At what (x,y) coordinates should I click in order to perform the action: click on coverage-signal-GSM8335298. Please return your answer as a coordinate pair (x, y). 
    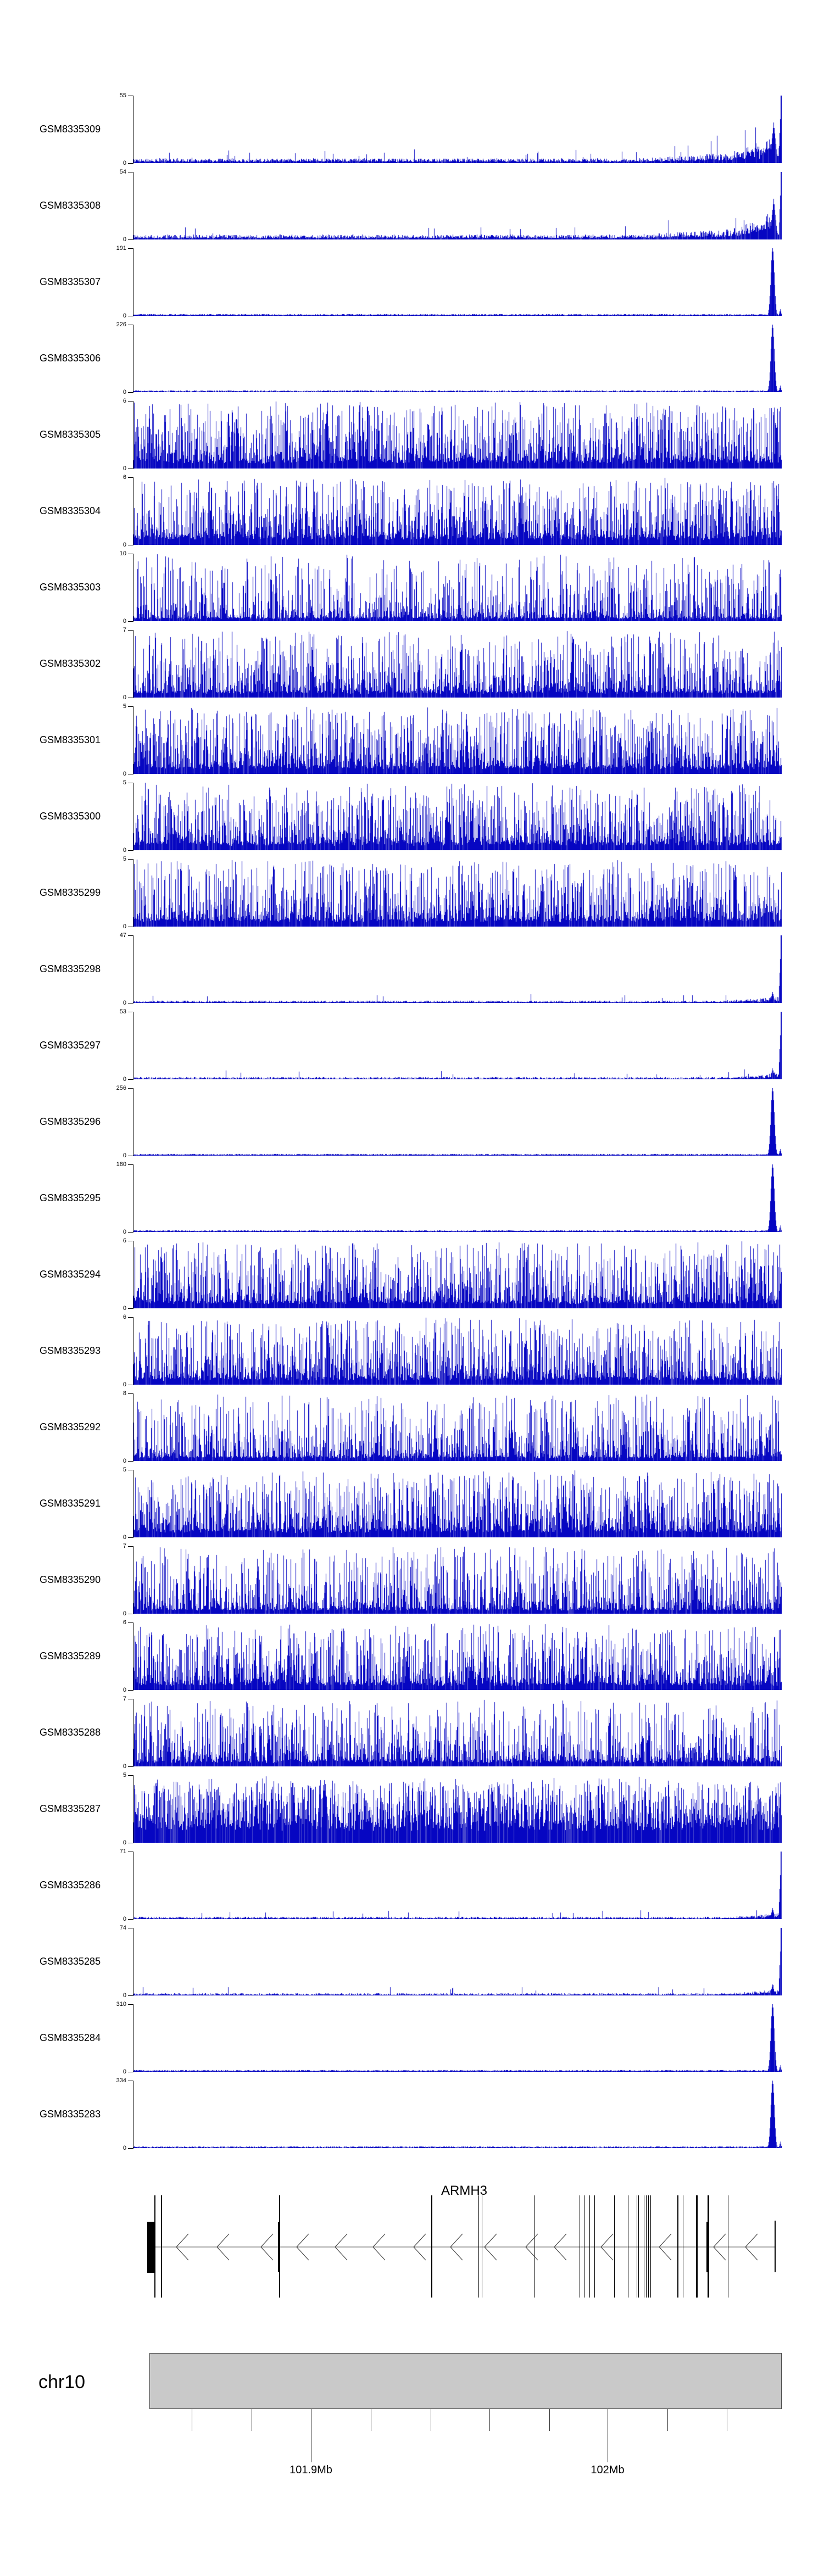
    Looking at the image, I should click on (458, 969).